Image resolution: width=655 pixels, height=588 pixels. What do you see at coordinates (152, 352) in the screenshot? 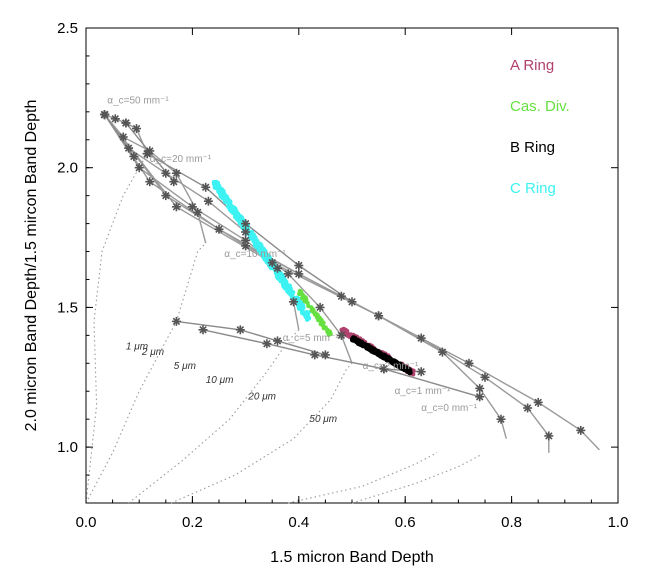
I see `grain-label-1: 2 μm` at bounding box center [152, 352].